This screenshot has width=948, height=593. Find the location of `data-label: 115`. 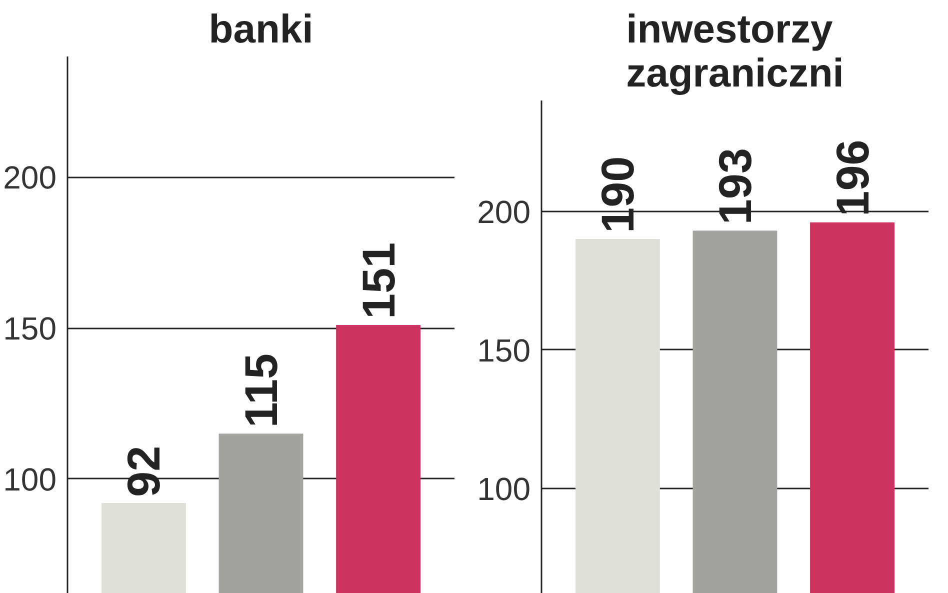

data-label: 115 is located at coordinates (261, 390).